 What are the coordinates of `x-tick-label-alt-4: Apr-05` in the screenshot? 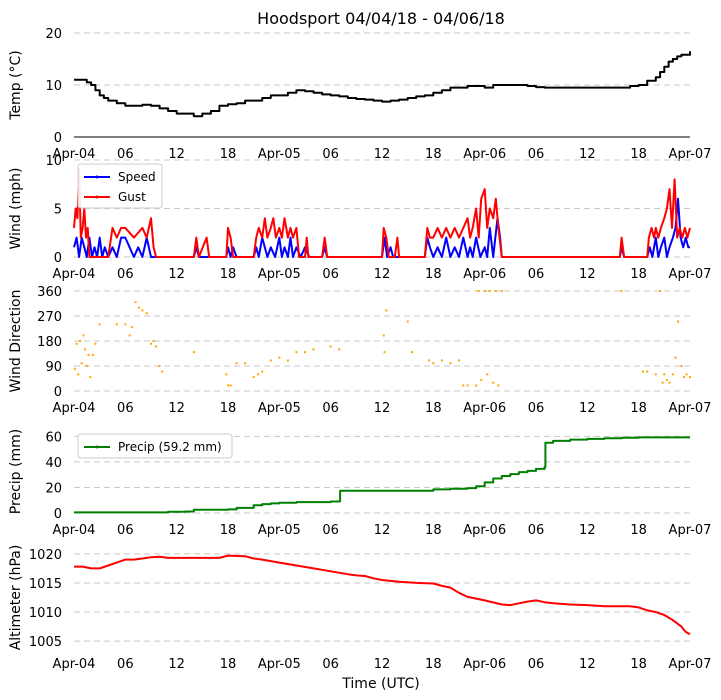 It's located at (279, 664).